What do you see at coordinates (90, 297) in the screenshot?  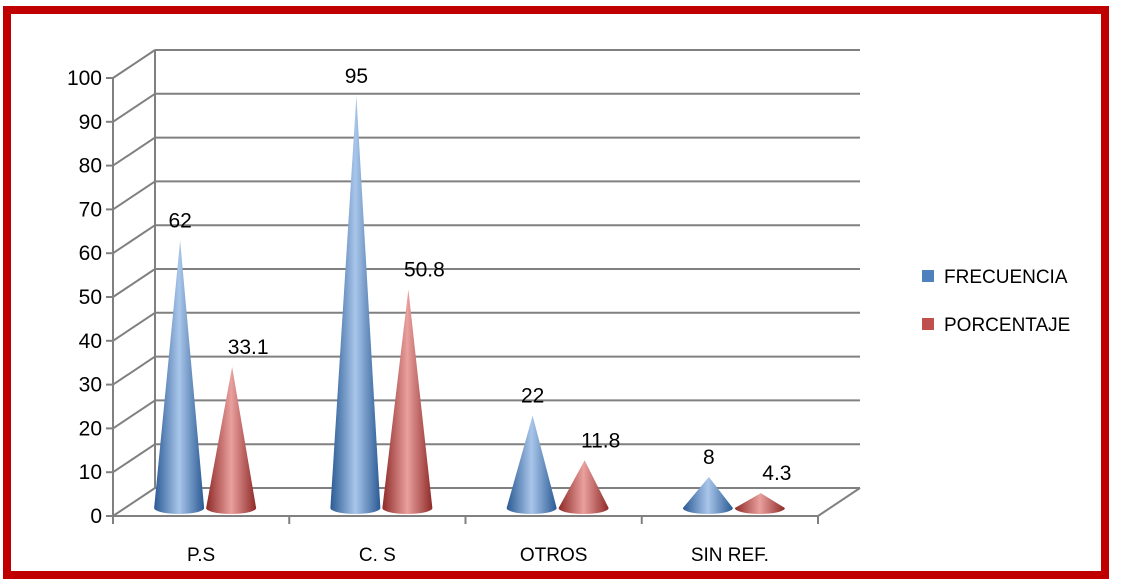 I see `y-tick-label: 50` at bounding box center [90, 297].